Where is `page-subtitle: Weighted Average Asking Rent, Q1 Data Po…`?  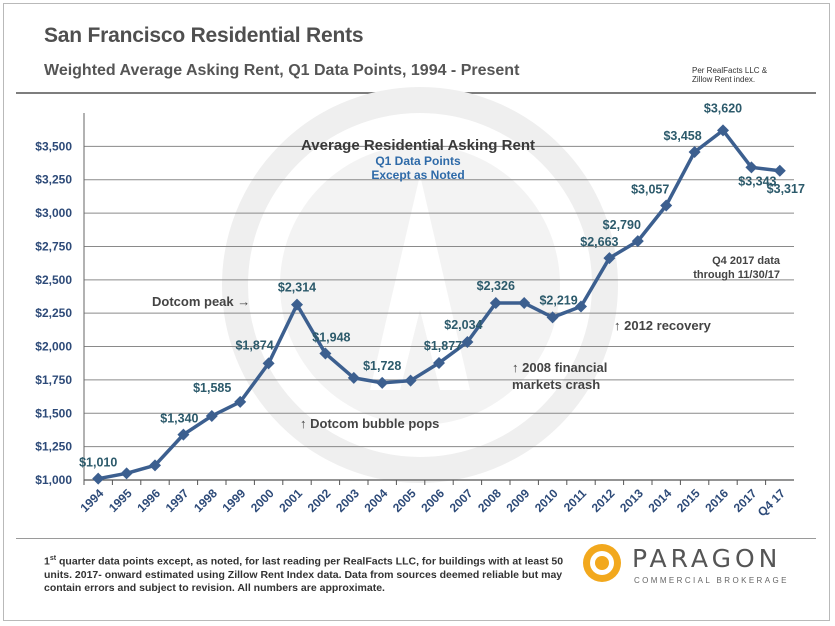
page-subtitle: Weighted Average Asking Rent, Q1 Data Po… is located at coordinates (282, 70).